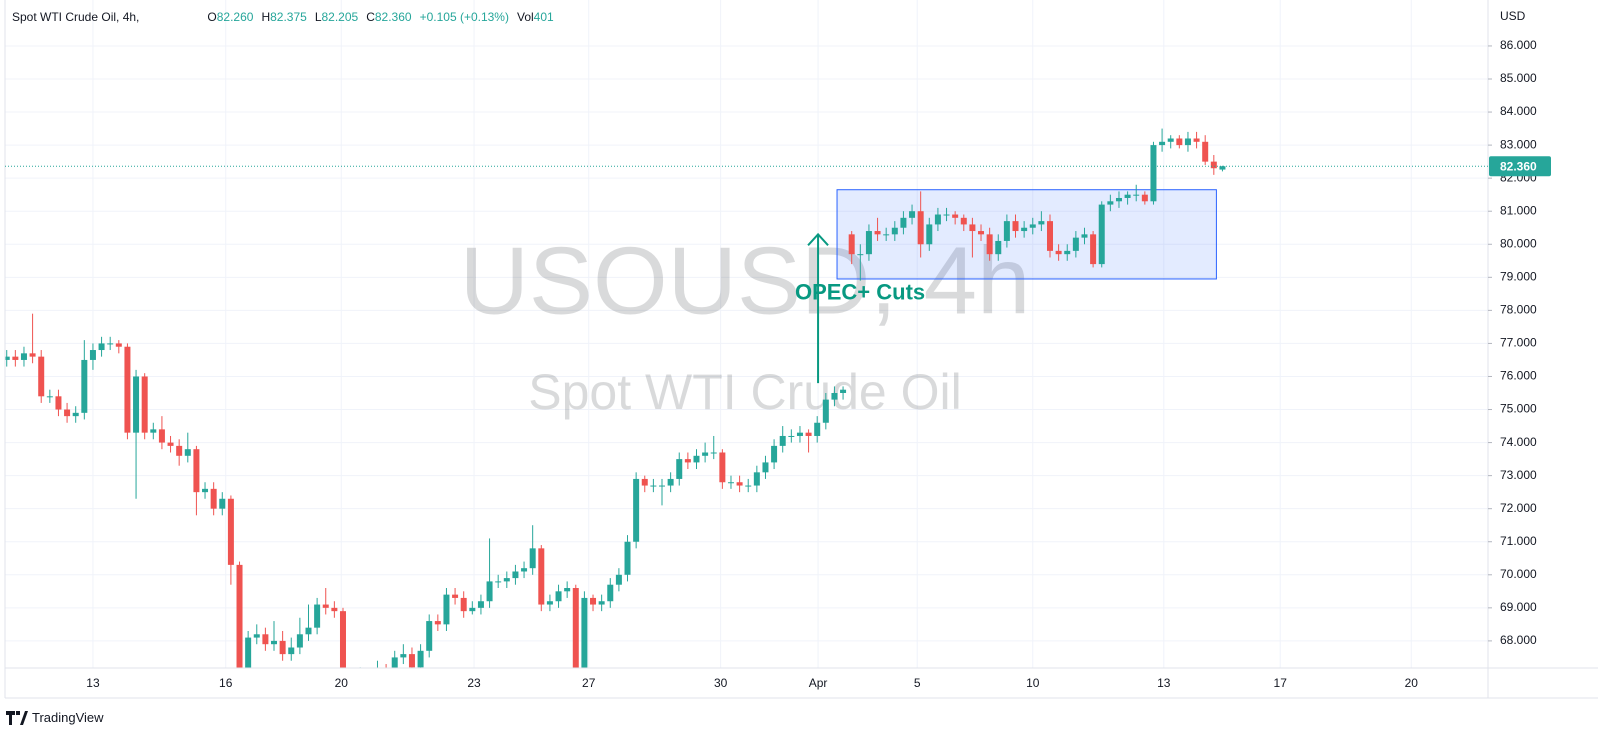 This screenshot has width=1598, height=751. What do you see at coordinates (212, 17) in the screenshot?
I see `open-key: O` at bounding box center [212, 17].